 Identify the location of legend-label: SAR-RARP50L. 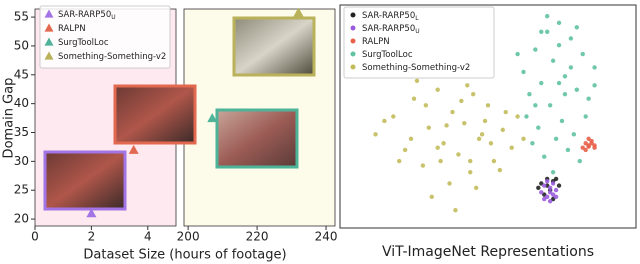
(390, 16).